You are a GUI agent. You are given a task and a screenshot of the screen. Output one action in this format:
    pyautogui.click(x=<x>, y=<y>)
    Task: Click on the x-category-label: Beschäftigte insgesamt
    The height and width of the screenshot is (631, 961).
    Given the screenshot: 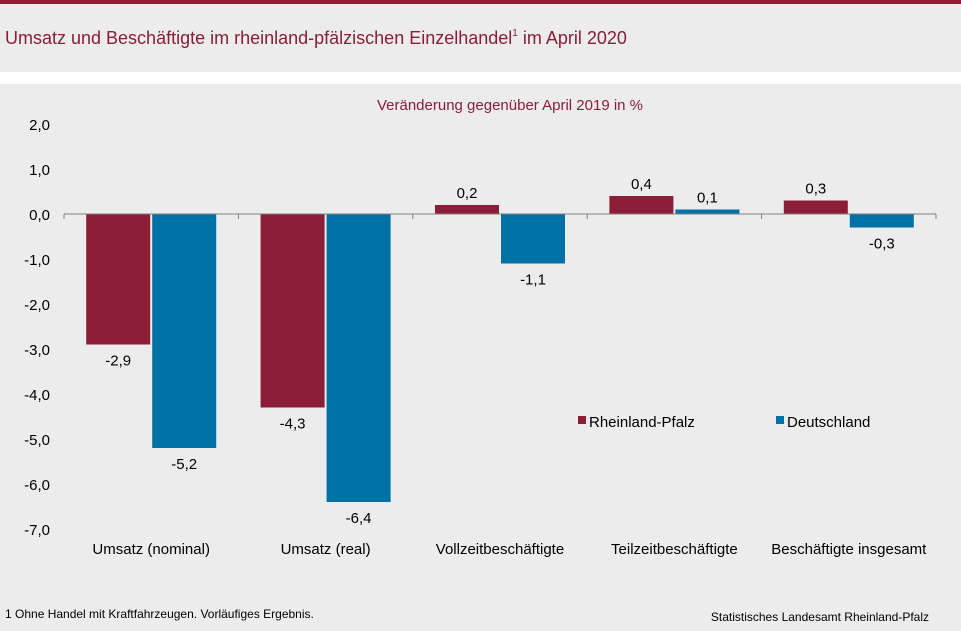 What is the action you would take?
    pyautogui.click(x=849, y=549)
    